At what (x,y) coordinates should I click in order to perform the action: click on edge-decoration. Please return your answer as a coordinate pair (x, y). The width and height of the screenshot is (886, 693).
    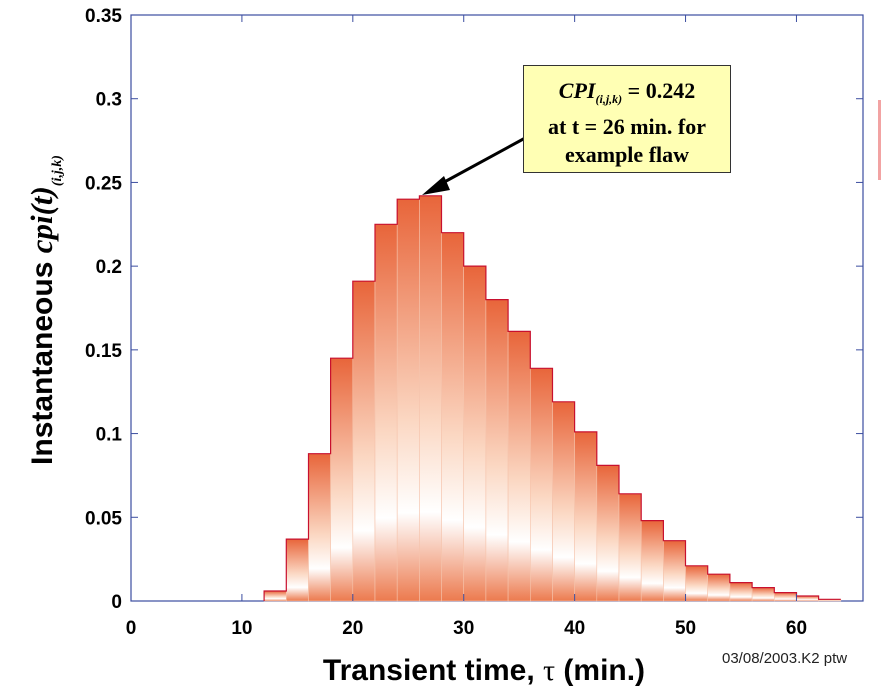
    Looking at the image, I should click on (879, 140).